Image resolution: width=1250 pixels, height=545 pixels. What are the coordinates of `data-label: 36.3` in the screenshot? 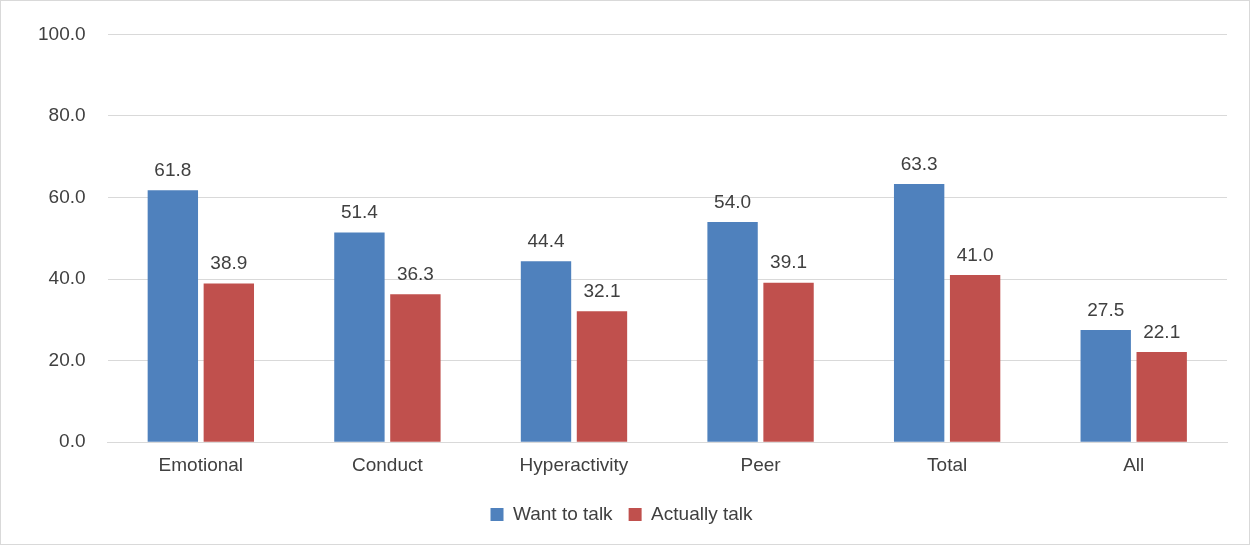 It's located at (415, 273).